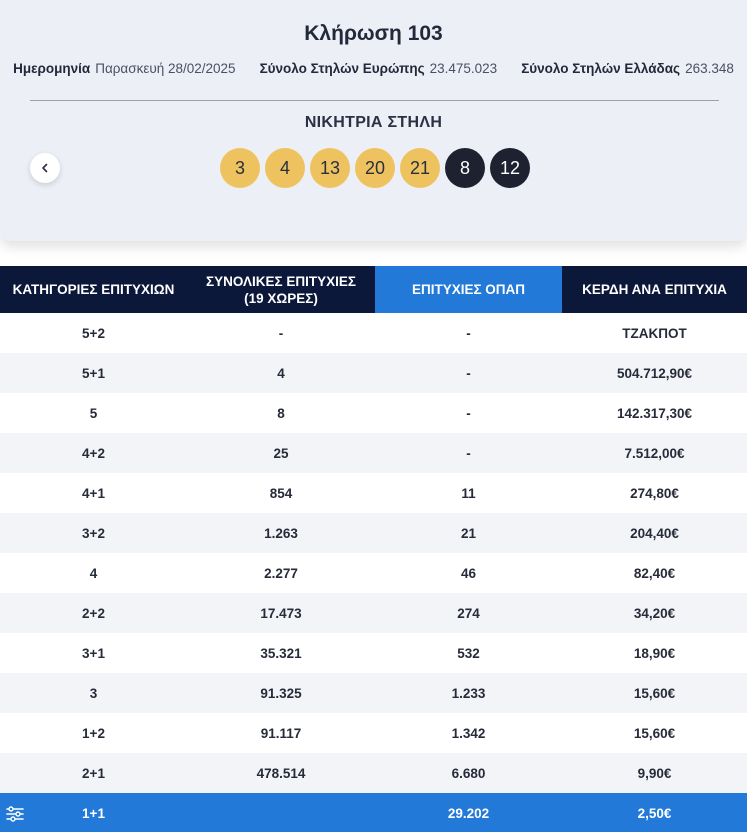 The width and height of the screenshot is (747, 832). Describe the element at coordinates (654, 653) in the screenshot. I see `cell-prize: 18,90€` at that location.